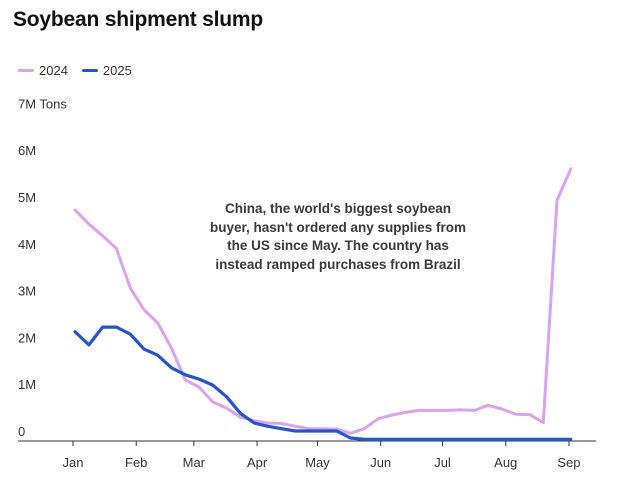  I want to click on y-tick-label: 2M, so click(27, 337).